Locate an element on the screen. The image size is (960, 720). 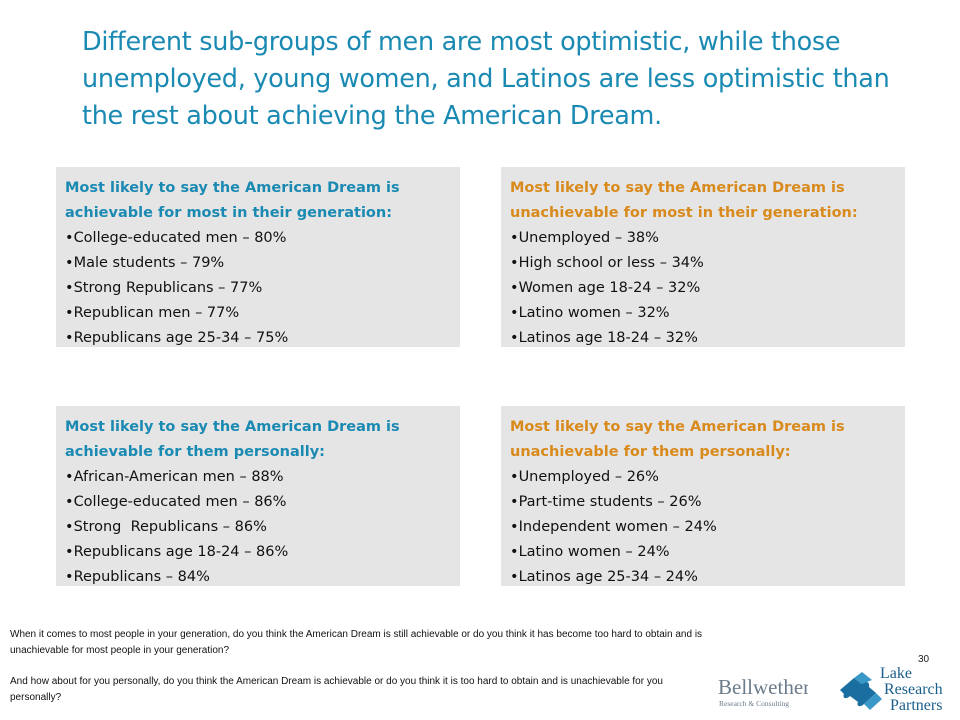
list-item: •College-educated men – 80% is located at coordinates (258, 238).